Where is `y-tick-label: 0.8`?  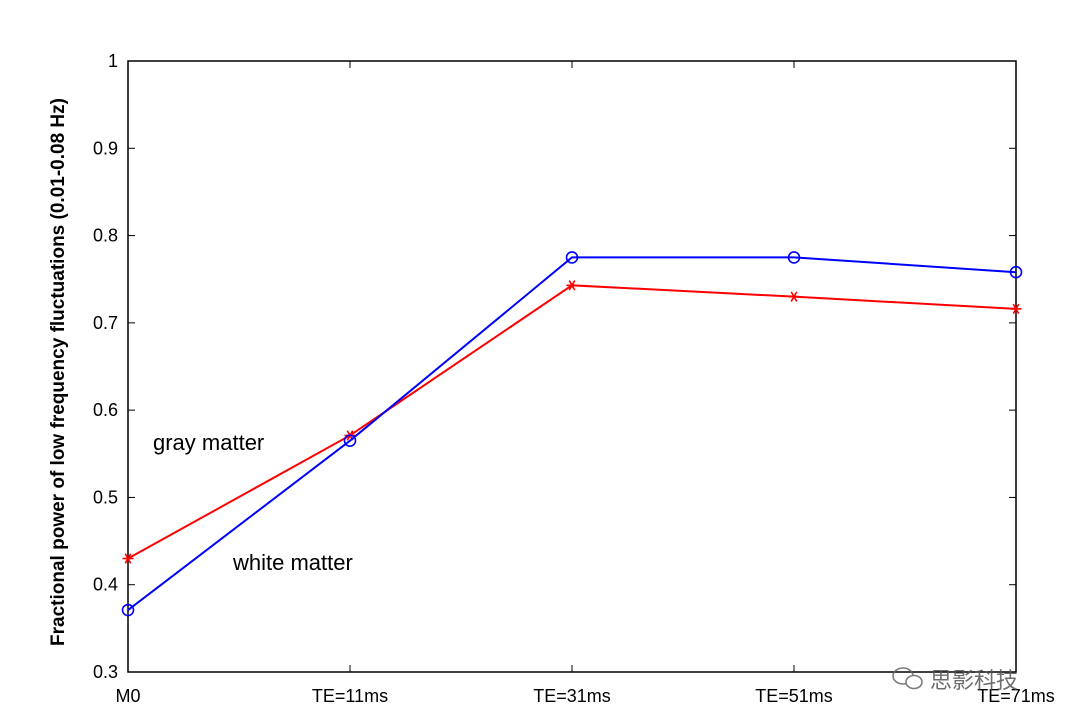 y-tick-label: 0.8 is located at coordinates (105, 236).